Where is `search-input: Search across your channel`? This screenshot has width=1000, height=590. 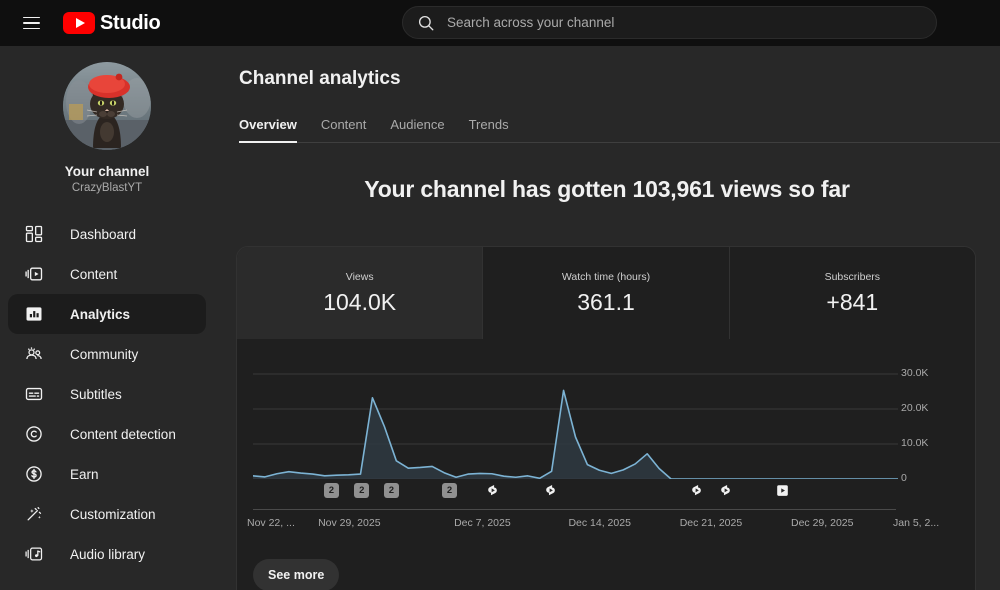 search-input: Search across your channel is located at coordinates (669, 22).